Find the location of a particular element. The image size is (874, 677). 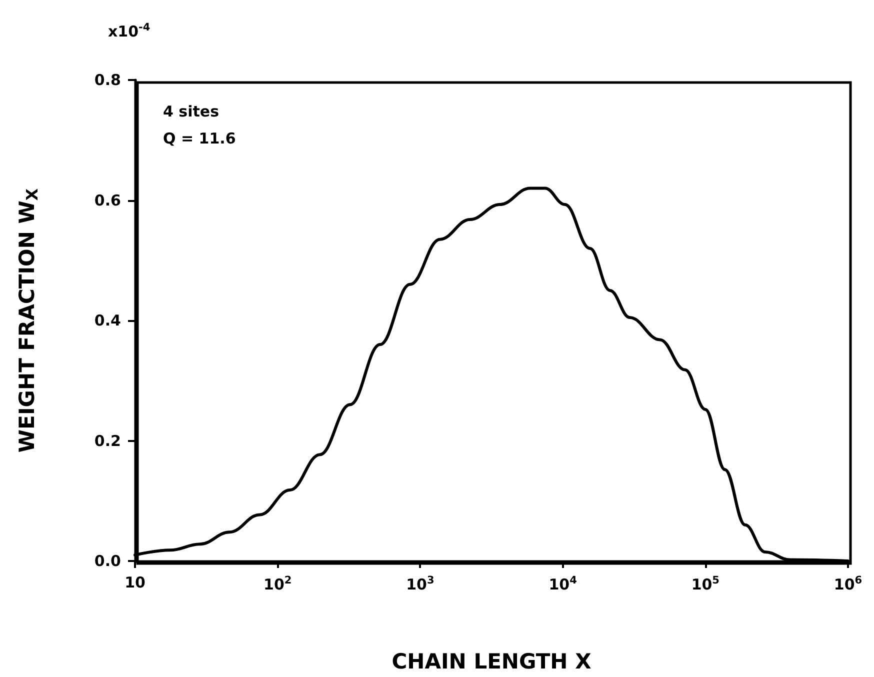

y-tick-label: 0.6 is located at coordinates (107, 200).